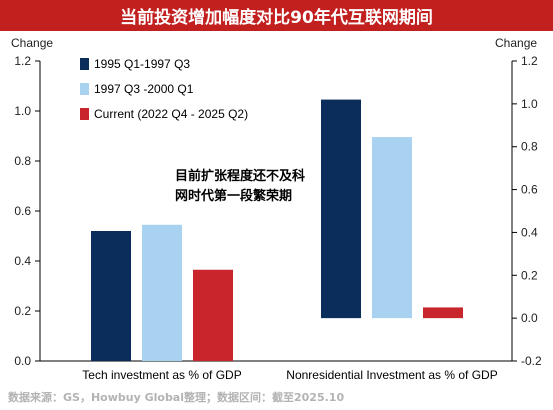  What do you see at coordinates (32, 43) in the screenshot?
I see `left-axis-label: Change` at bounding box center [32, 43].